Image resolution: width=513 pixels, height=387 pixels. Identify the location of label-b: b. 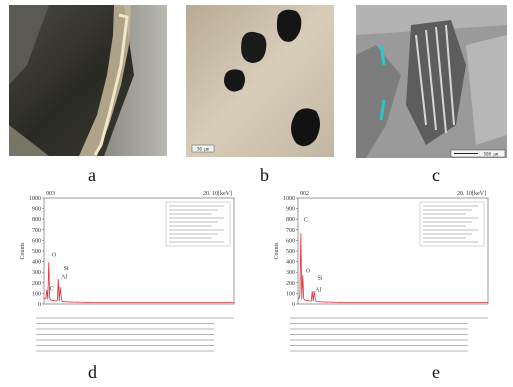
(264, 175).